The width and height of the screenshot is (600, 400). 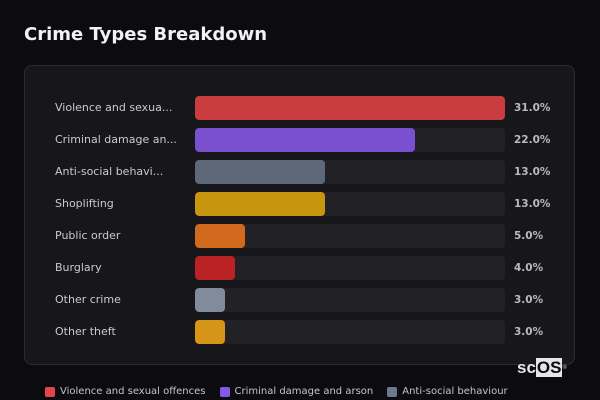 I want to click on bar-row: Other theft 3.0%, so click(x=299, y=332).